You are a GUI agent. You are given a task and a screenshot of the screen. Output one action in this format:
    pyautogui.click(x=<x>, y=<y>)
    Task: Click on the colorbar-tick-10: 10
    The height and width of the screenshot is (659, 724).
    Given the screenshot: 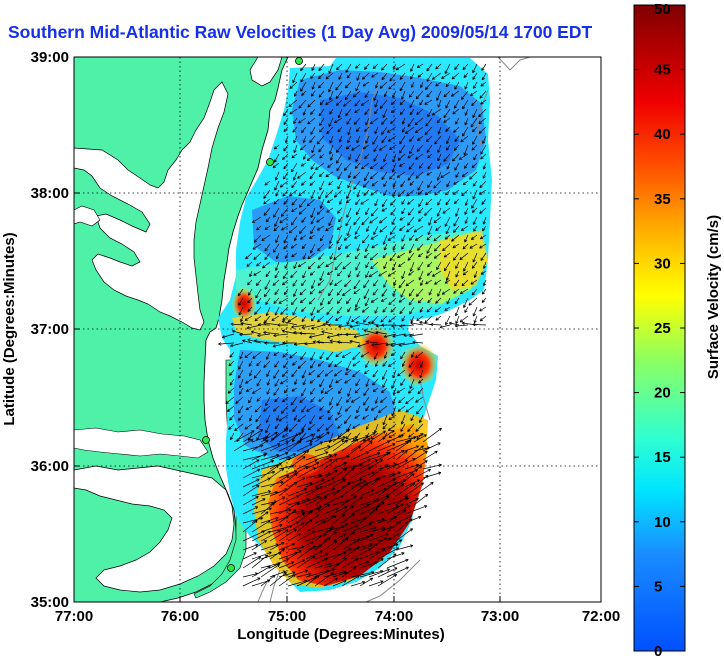 What is the action you would take?
    pyautogui.click(x=662, y=522)
    